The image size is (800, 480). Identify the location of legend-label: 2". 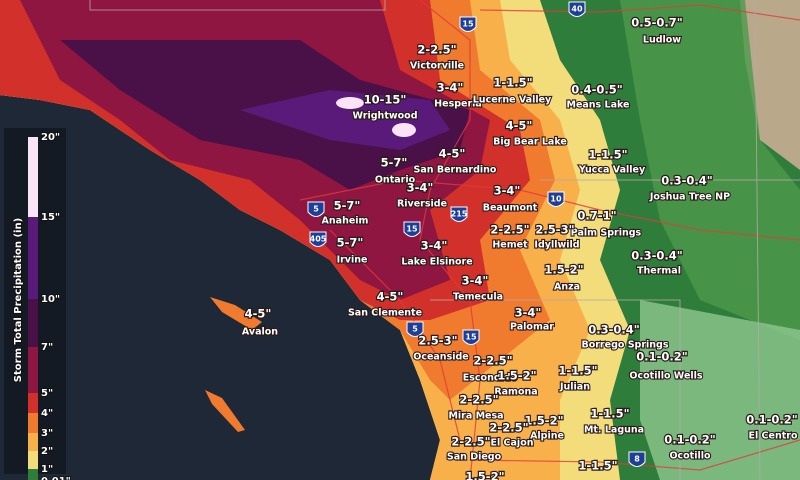
(47, 451).